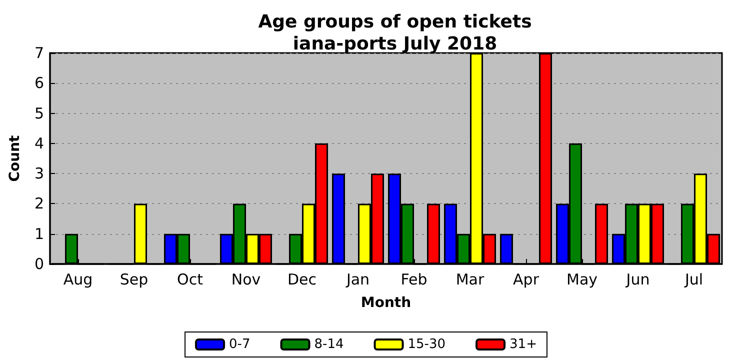  Describe the element at coordinates (523, 344) in the screenshot. I see `legend-label: 31+` at that location.